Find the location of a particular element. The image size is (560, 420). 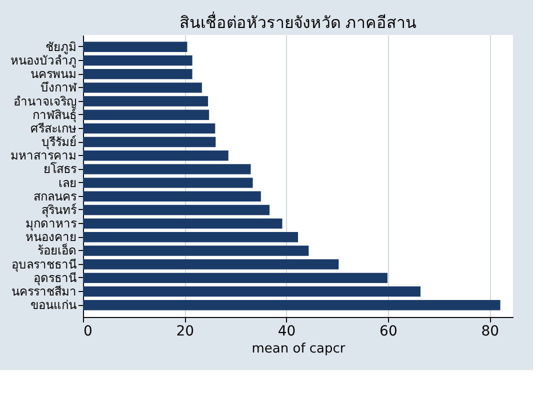

y-tick-label: นครราชสีมา is located at coordinates (44, 291).